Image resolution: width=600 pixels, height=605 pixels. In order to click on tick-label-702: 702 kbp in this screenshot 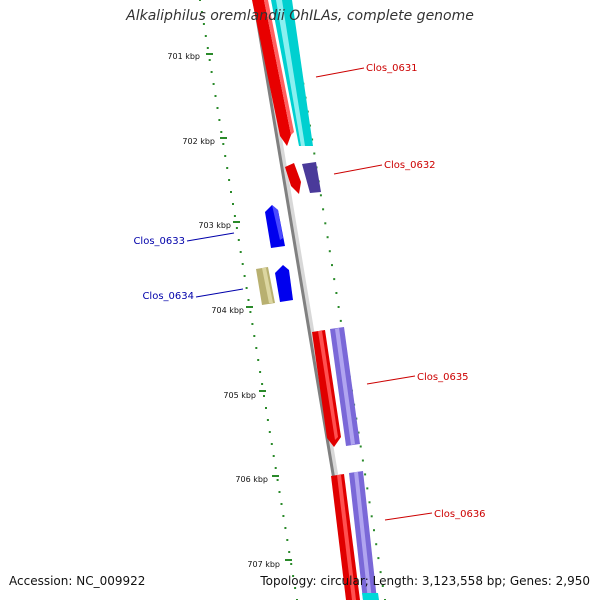, I will do `click(198, 141)`.